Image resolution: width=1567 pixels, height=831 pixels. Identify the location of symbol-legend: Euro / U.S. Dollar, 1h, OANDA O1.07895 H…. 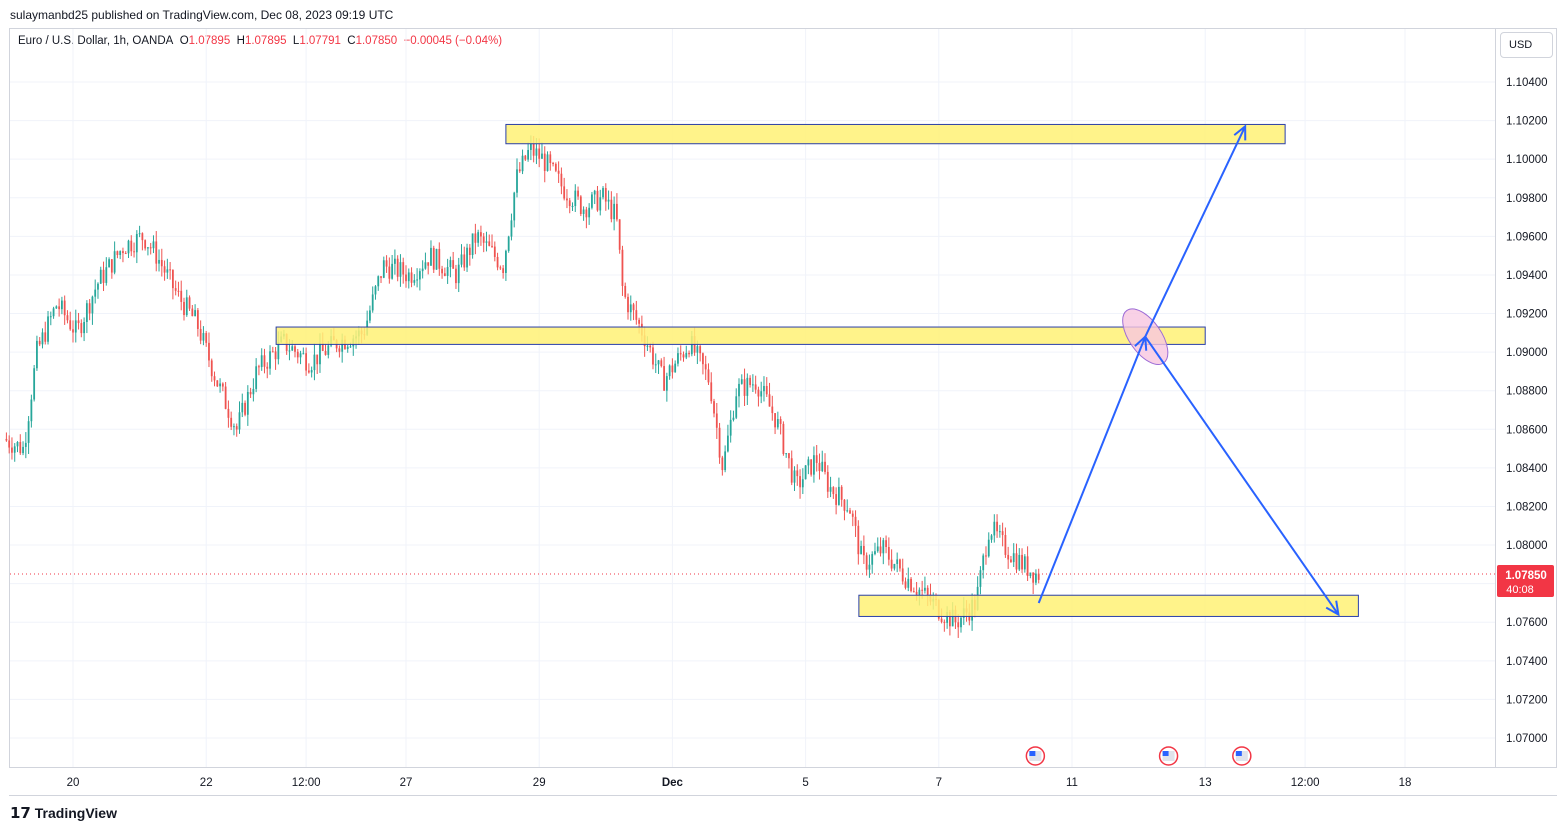
(260, 41).